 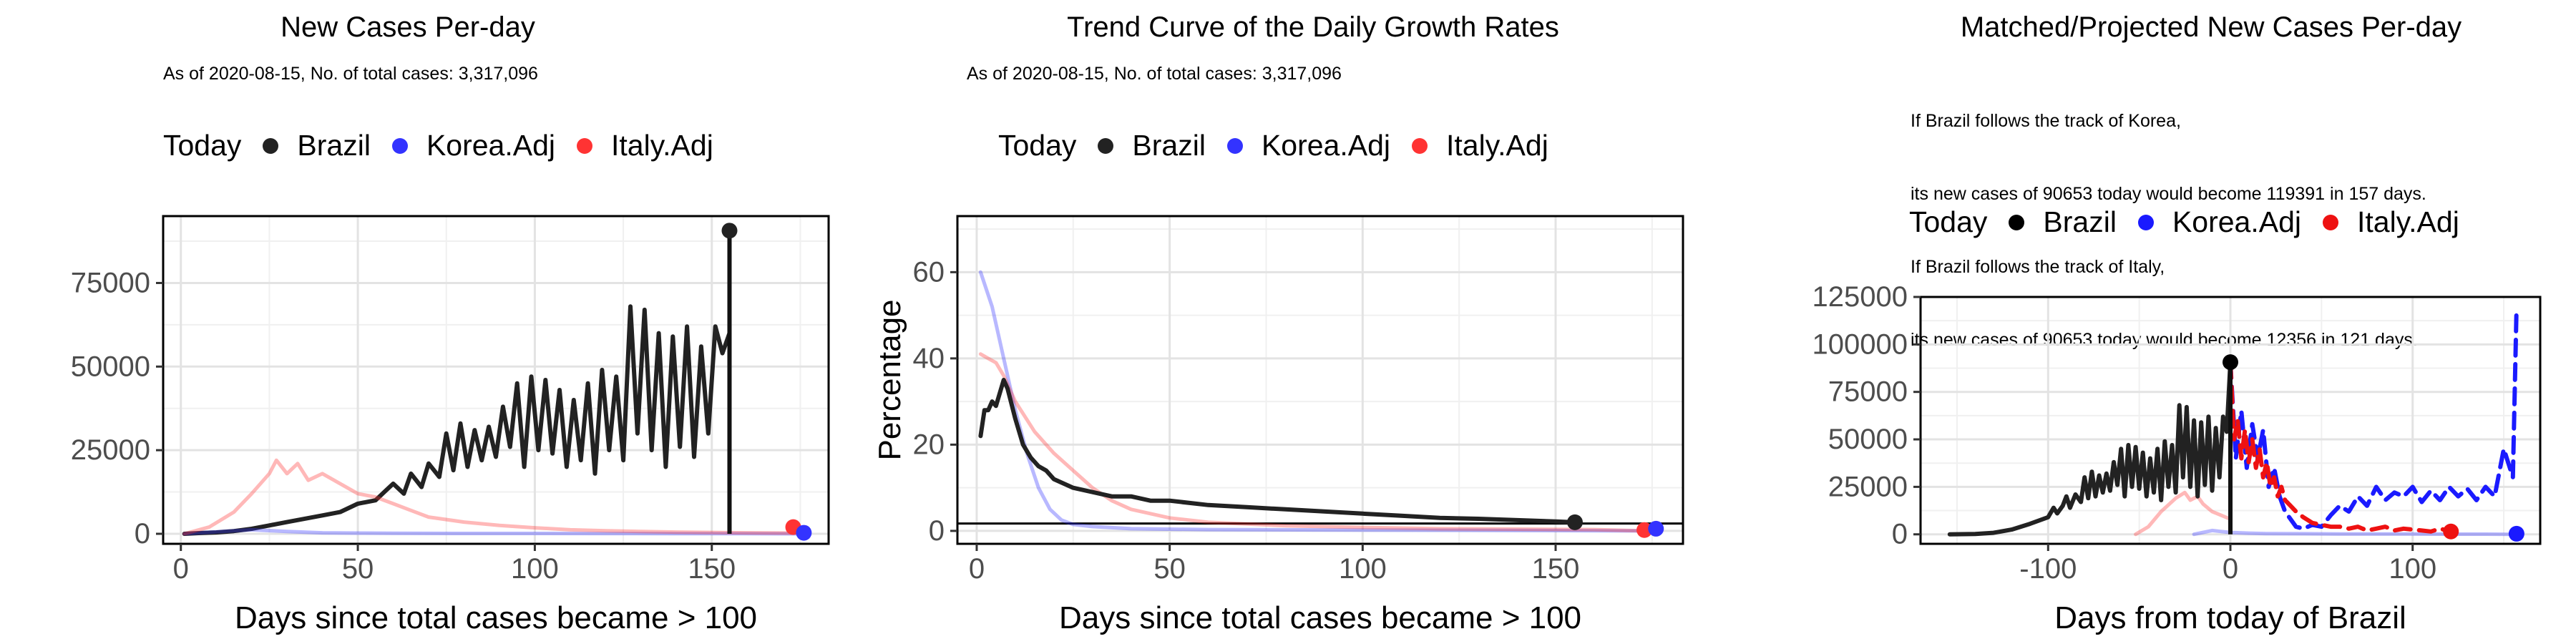 What do you see at coordinates (1313, 27) in the screenshot?
I see `chart-title: Trend Curve of the Daily Growth Rates` at bounding box center [1313, 27].